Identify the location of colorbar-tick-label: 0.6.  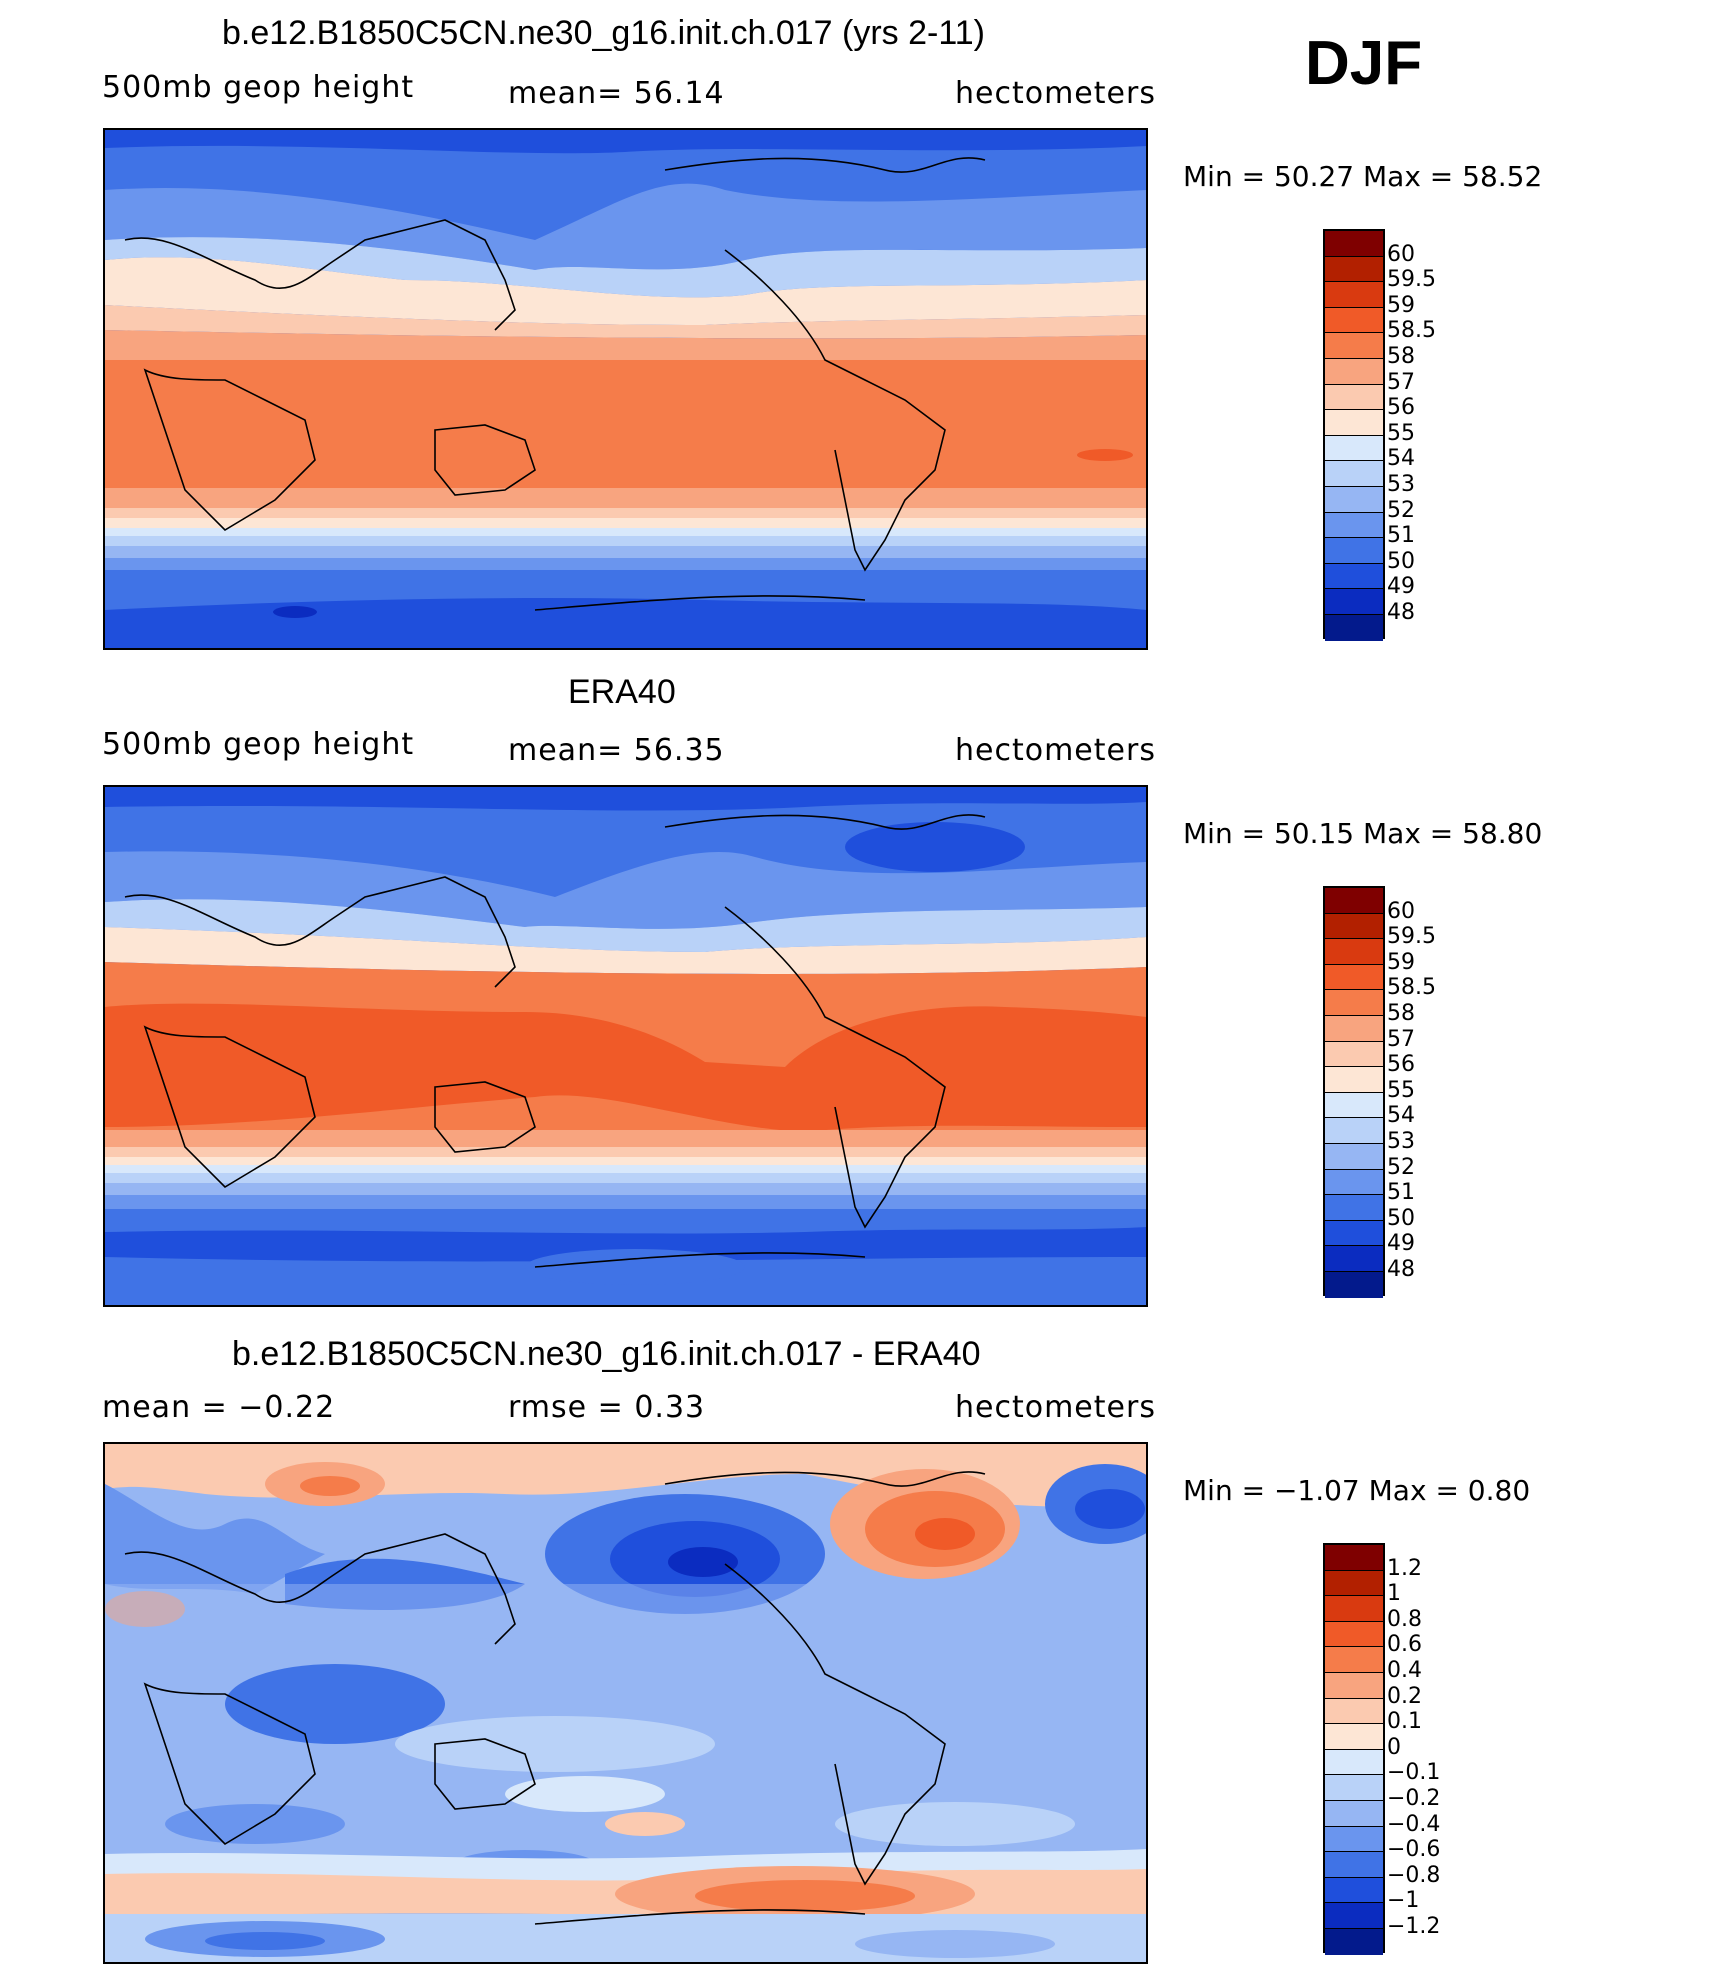
(1404, 1645).